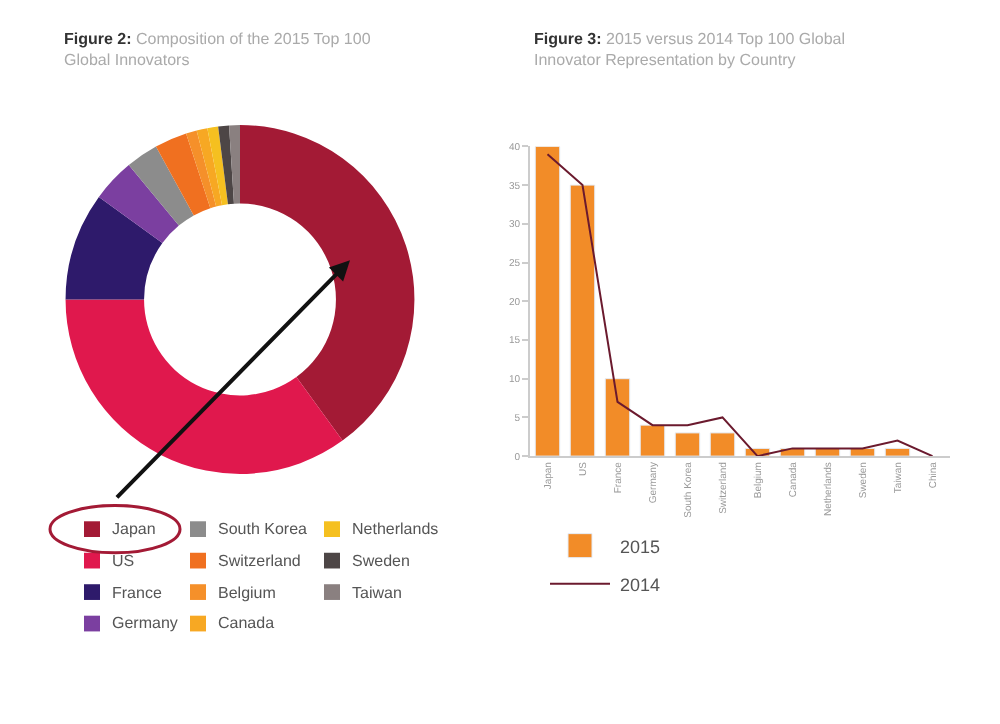 This screenshot has width=1000, height=724. I want to click on chart-title: Figure 3: 2015 versus 2014 Top 100 Global Innovator Representation by Country, so click(690, 49).